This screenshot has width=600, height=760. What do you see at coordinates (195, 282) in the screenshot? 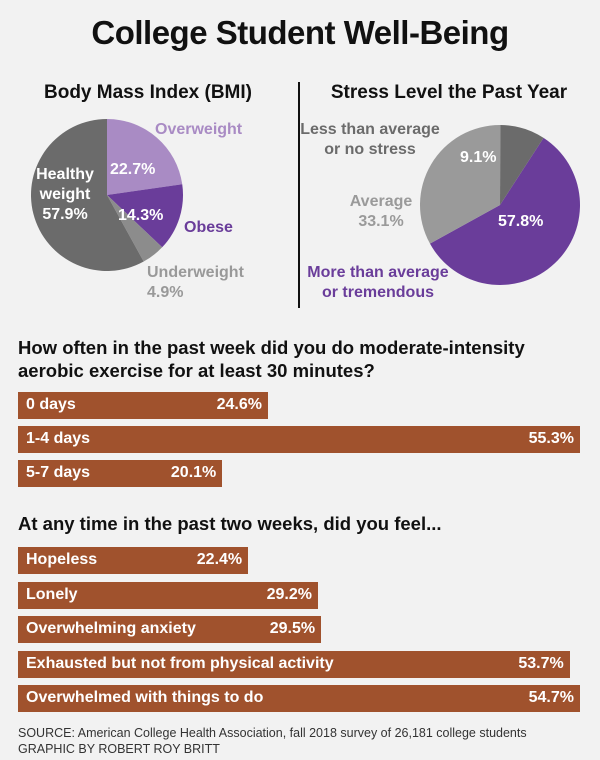
I see `underweight-label: Underweight 4.9%` at bounding box center [195, 282].